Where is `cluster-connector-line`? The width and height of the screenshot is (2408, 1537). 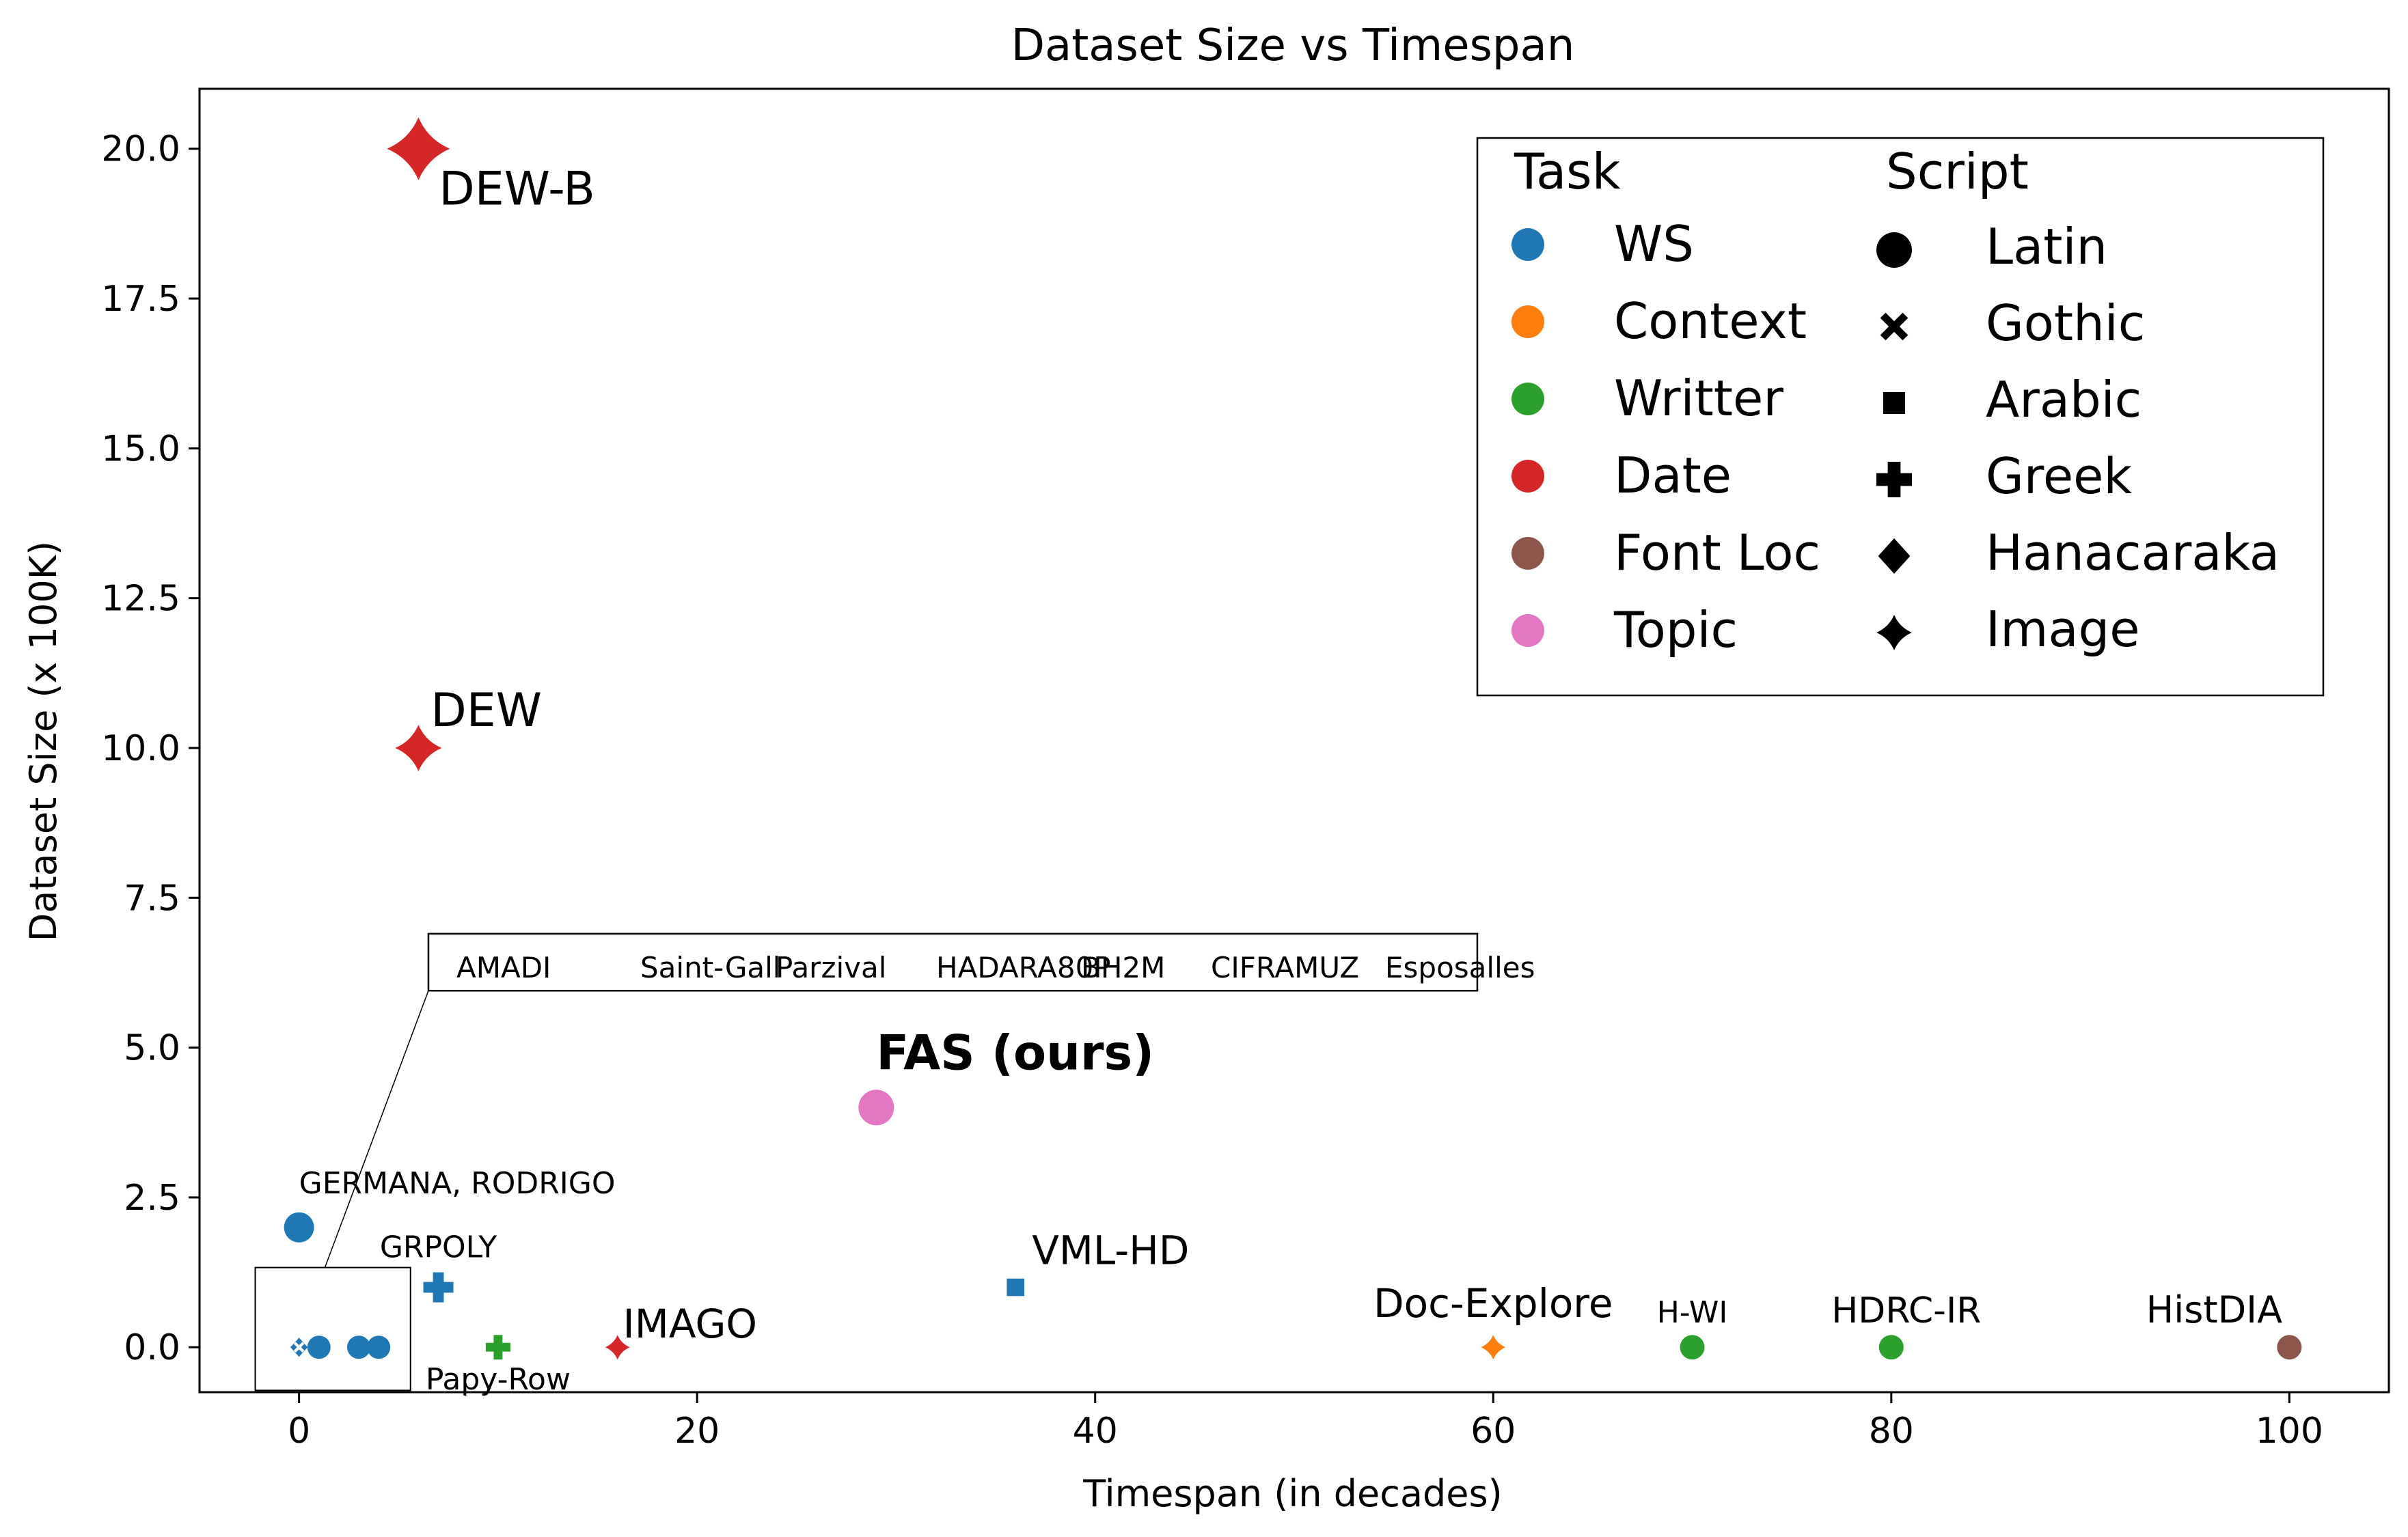
cluster-connector-line is located at coordinates (377, 1129).